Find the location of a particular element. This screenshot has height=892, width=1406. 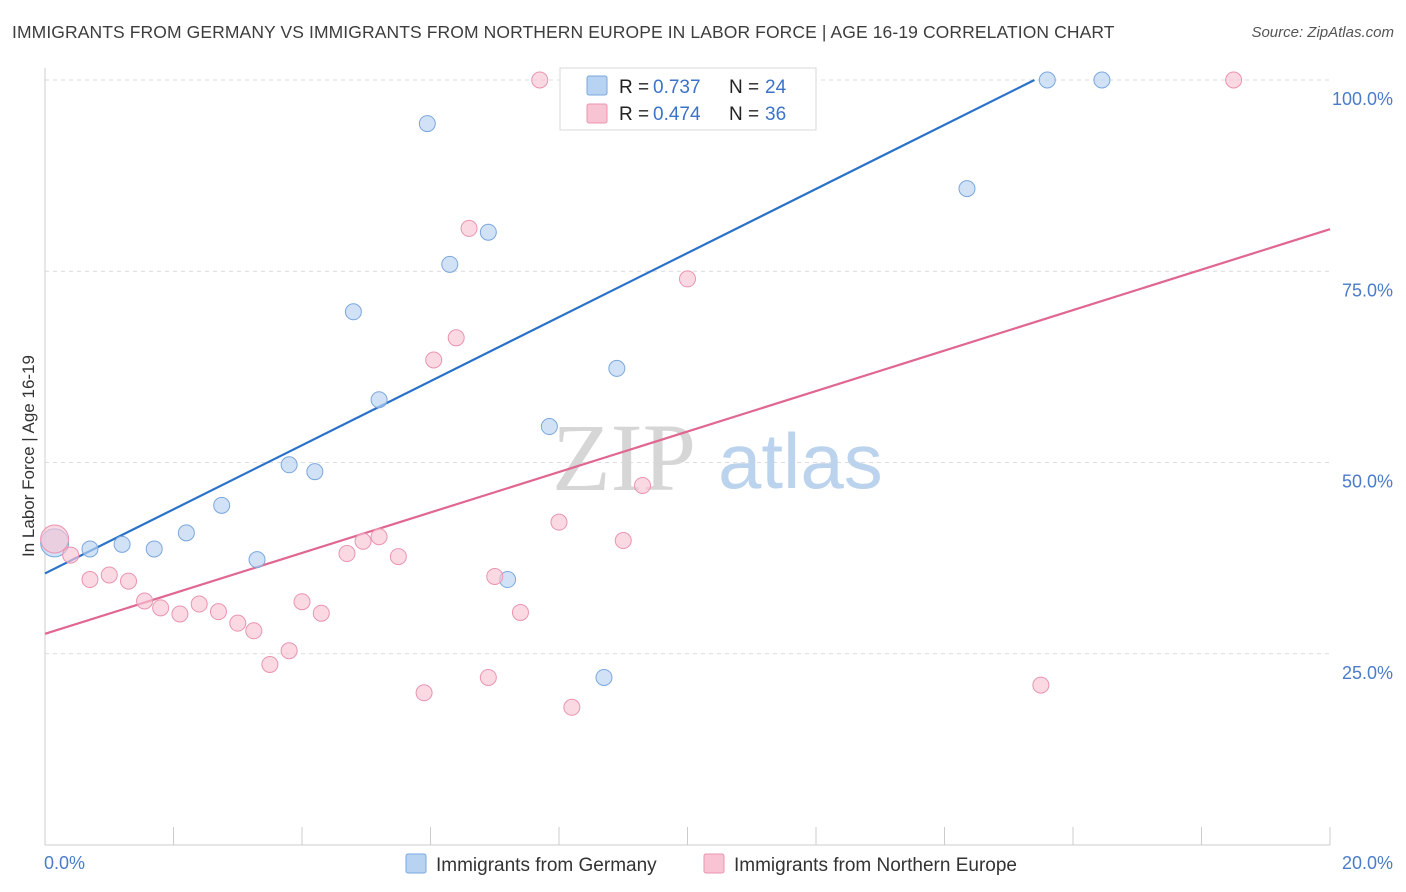

legend-r-label-north: R = is located at coordinates (634, 114).